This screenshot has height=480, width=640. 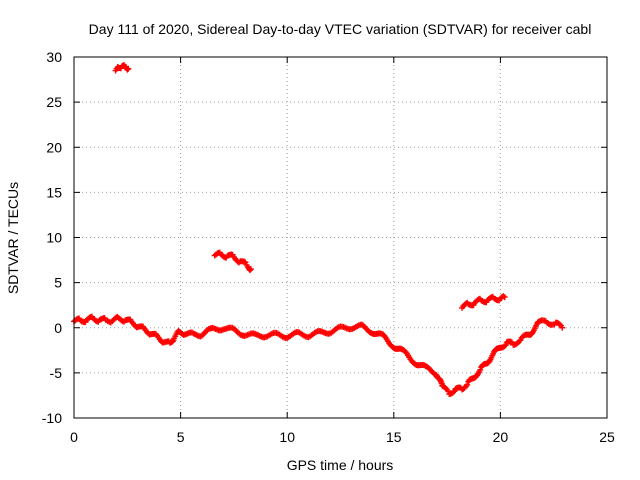 I want to click on x-tick-label: 15, so click(x=394, y=437).